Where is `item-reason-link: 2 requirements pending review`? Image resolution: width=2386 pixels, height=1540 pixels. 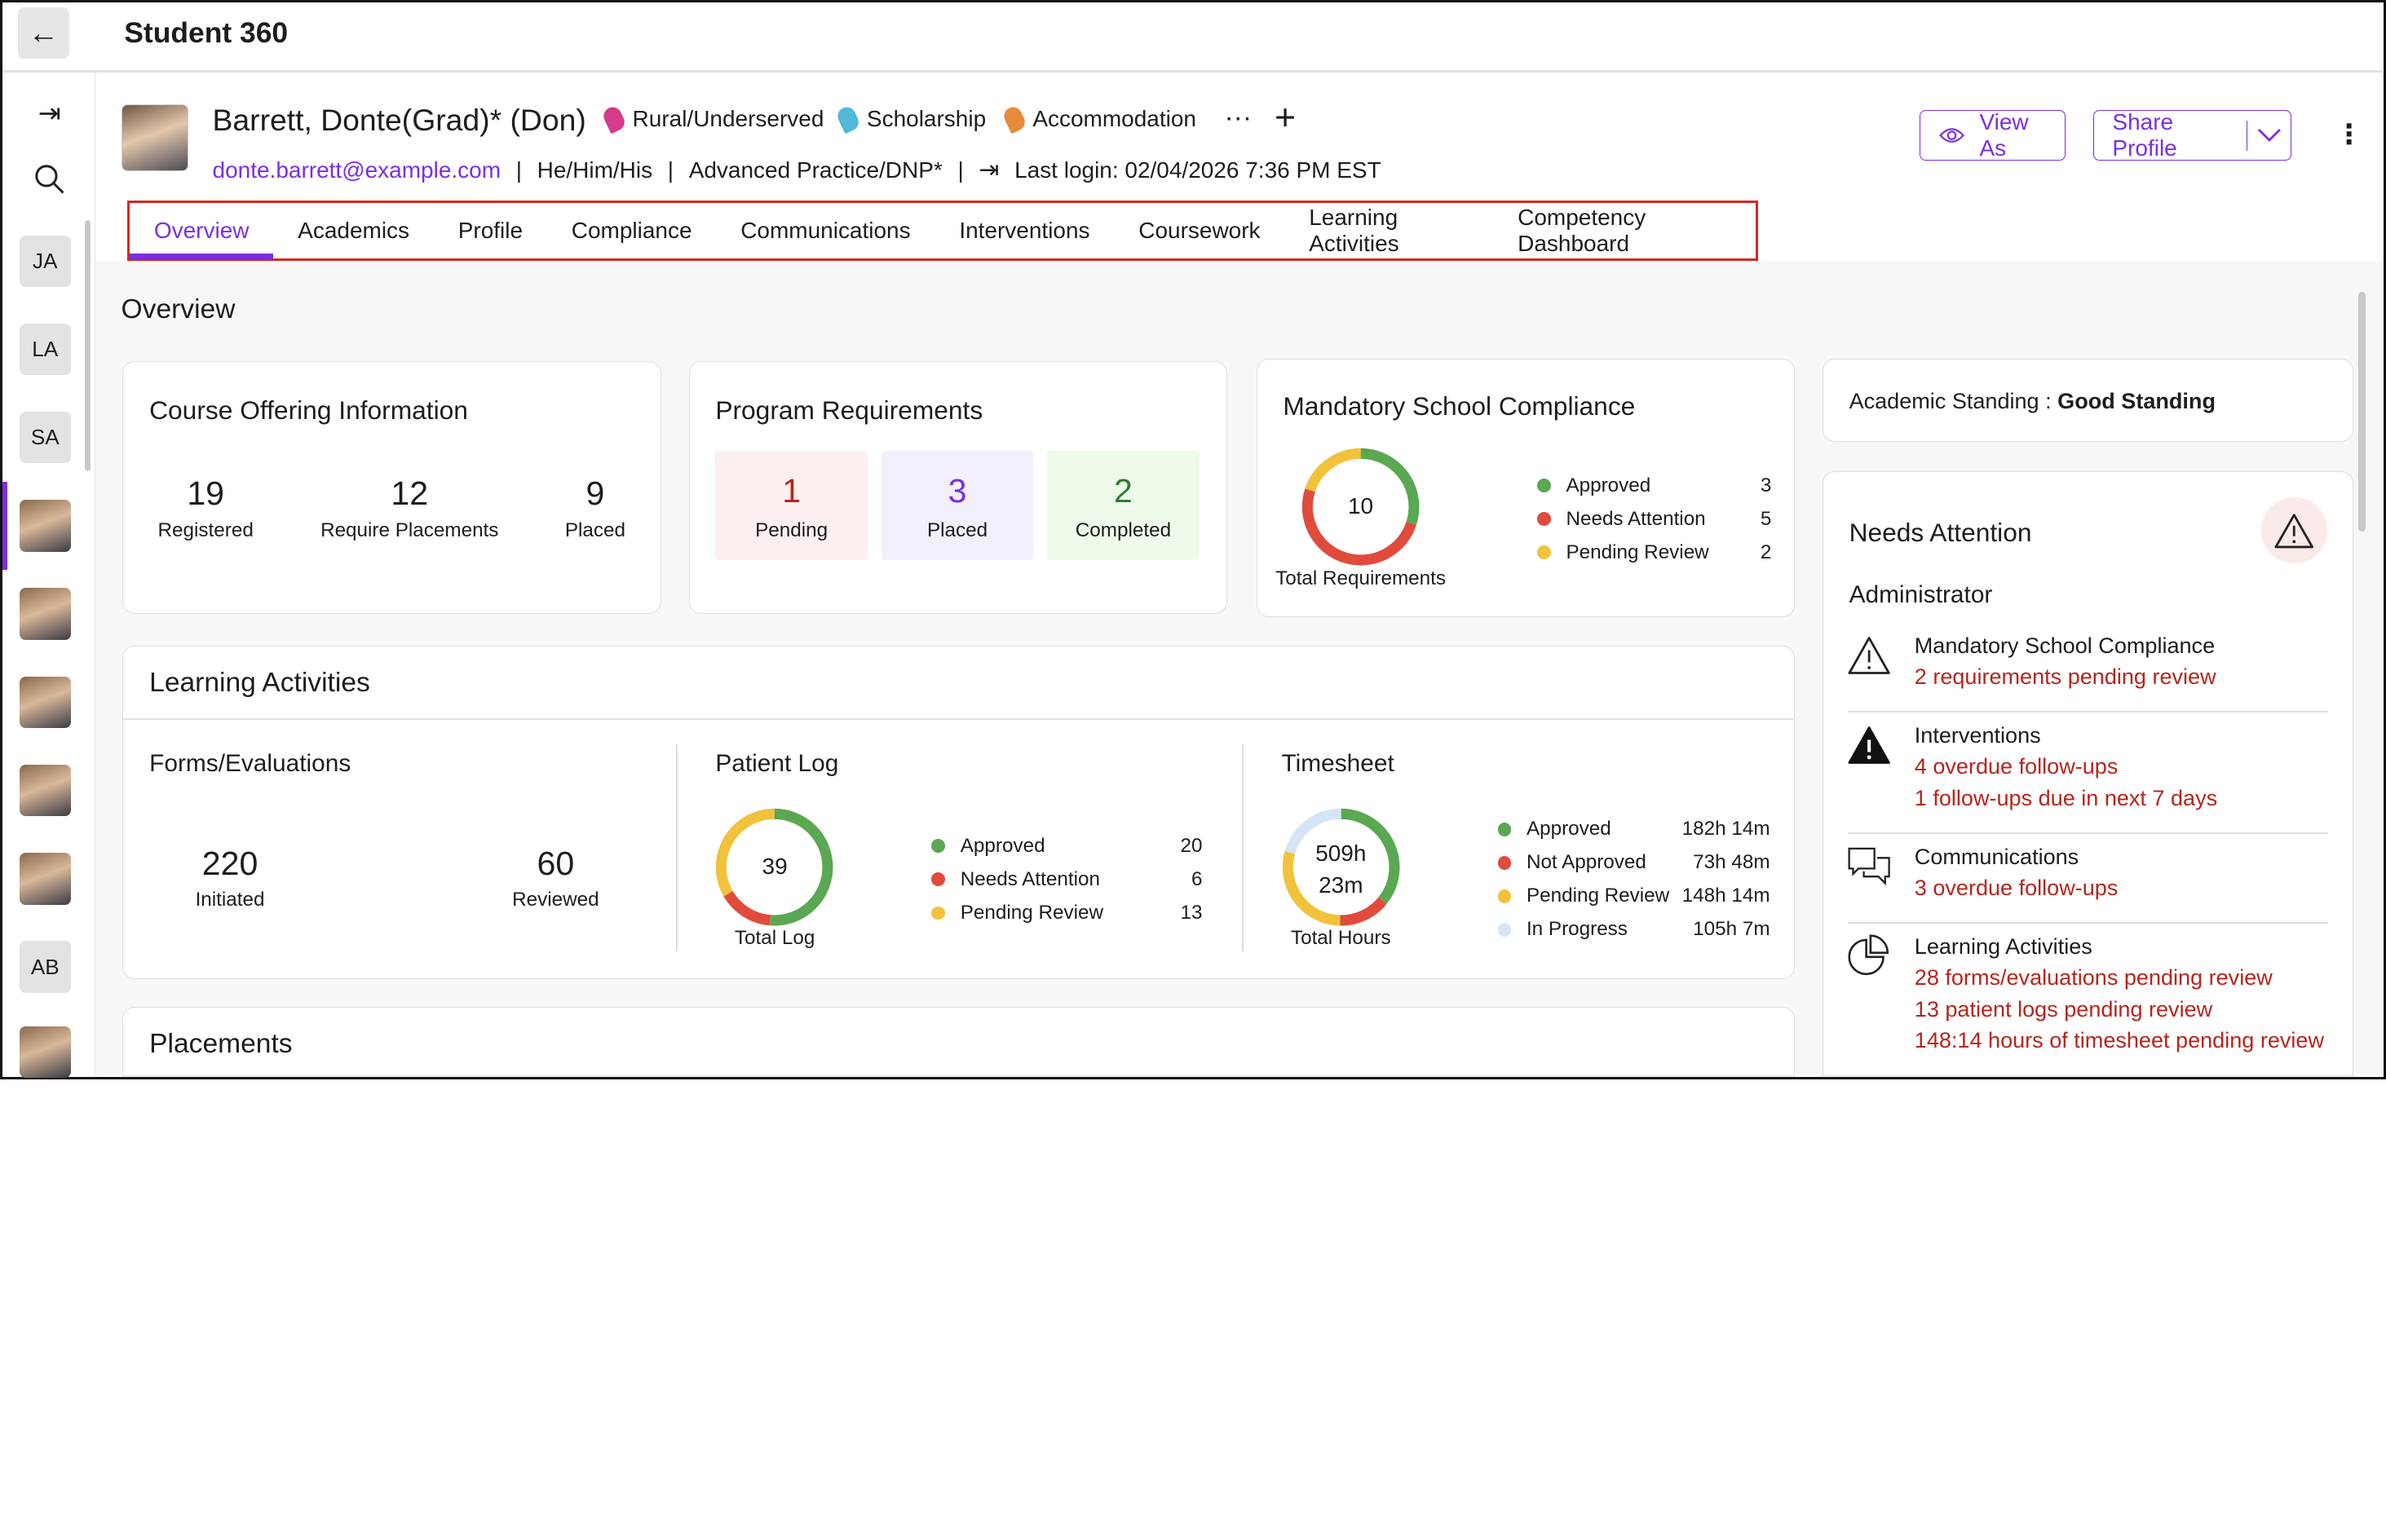 item-reason-link: 2 requirements pending review is located at coordinates (2065, 676).